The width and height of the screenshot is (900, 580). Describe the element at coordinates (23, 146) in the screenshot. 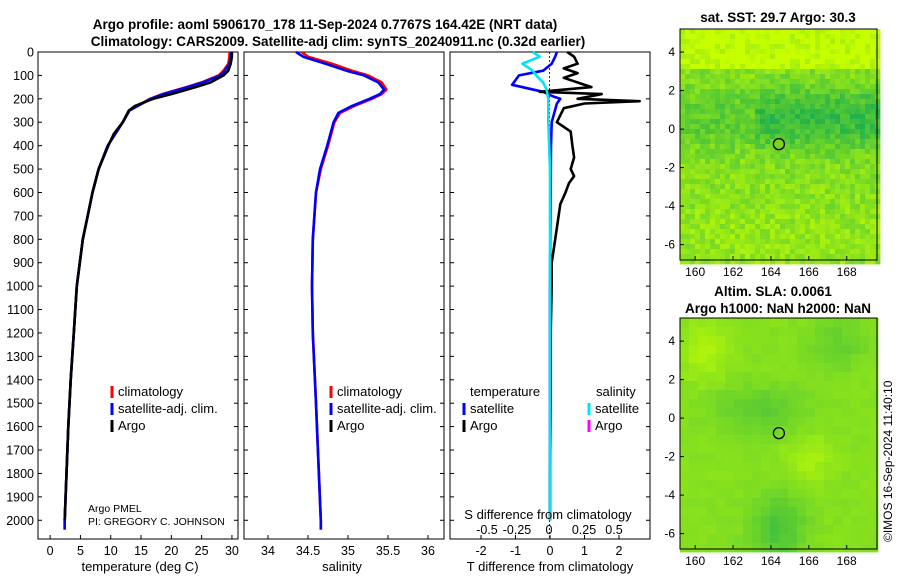

I see `depth-tick-label: 400` at that location.